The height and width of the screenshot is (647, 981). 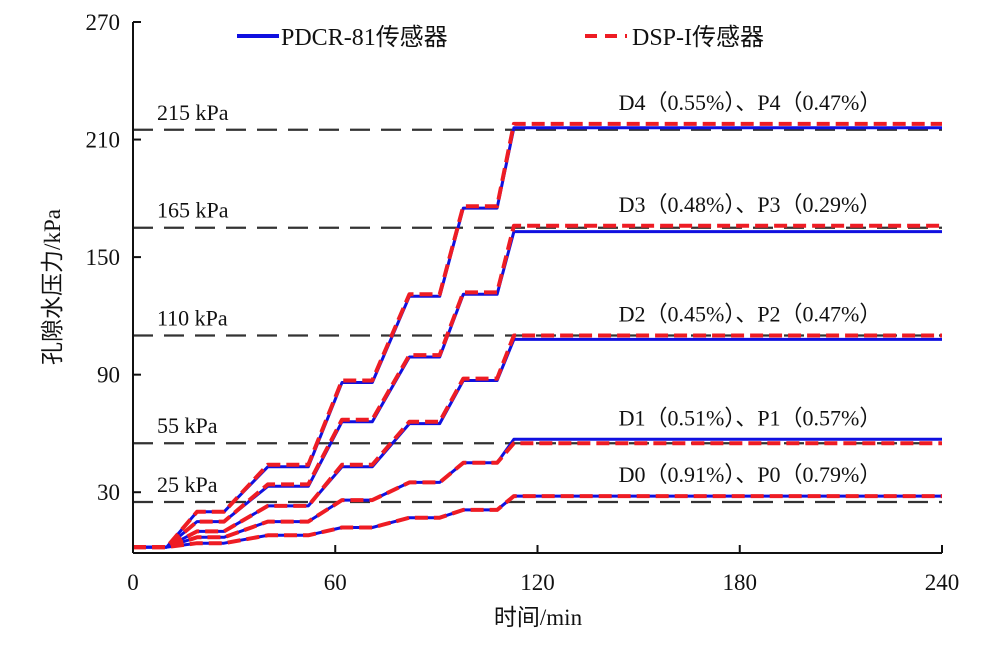 What do you see at coordinates (750, 102) in the screenshot?
I see `curve-label: D4（0.55%）、P4（0.47%）` at bounding box center [750, 102].